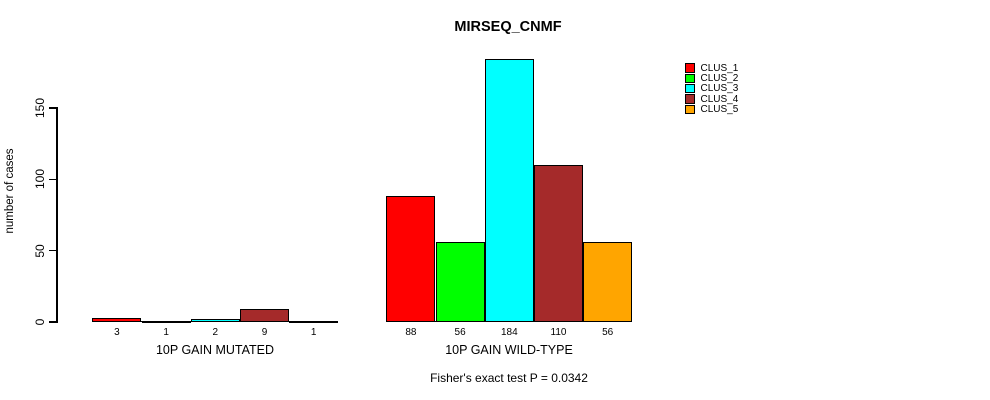 This screenshot has height=400, width=990. Describe the element at coordinates (40, 250) in the screenshot. I see `y-axis-tick-label: 50` at that location.